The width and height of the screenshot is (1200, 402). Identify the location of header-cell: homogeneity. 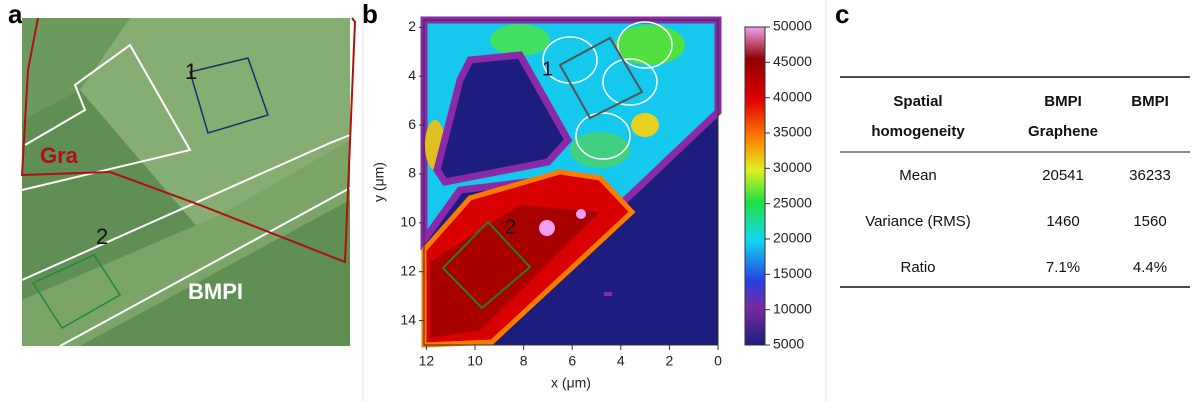
(918, 131).